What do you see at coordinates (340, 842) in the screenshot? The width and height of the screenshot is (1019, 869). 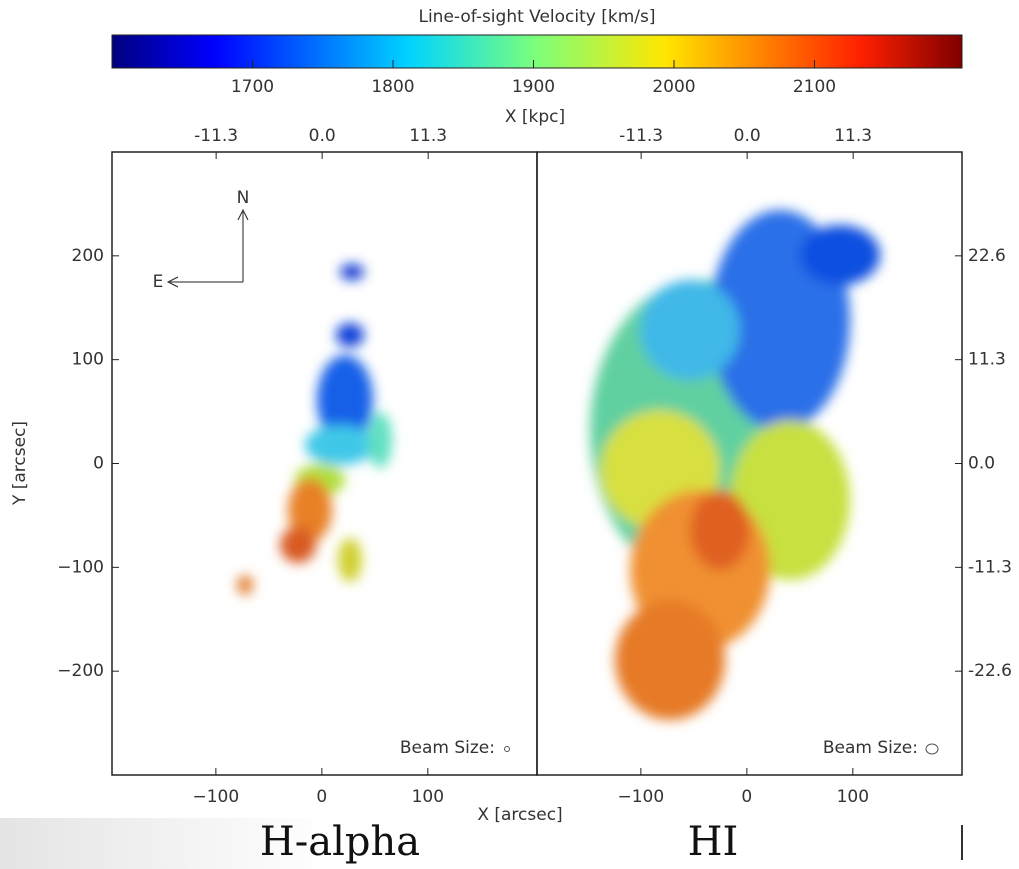 I see `panel-title: H-alpha` at bounding box center [340, 842].